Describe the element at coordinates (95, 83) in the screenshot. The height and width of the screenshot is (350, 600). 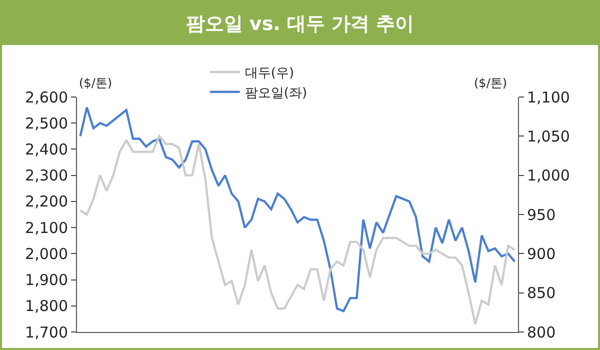
I see `y-axis-title: ($/톤)` at that location.